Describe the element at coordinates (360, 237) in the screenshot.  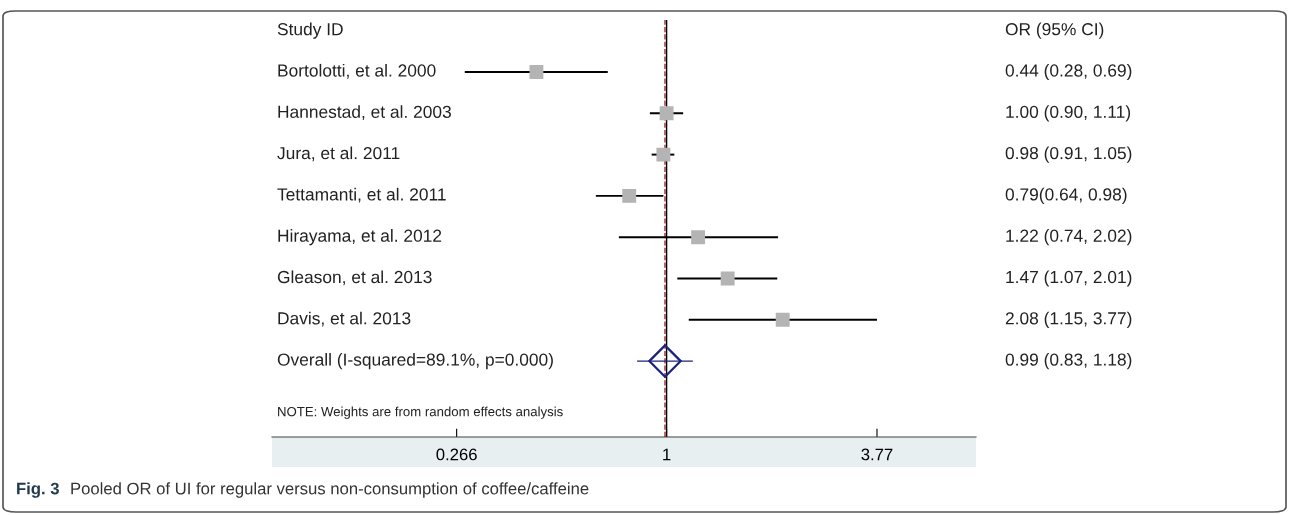
I see `y-tick-label: Hirayama, et al. 2012` at that location.